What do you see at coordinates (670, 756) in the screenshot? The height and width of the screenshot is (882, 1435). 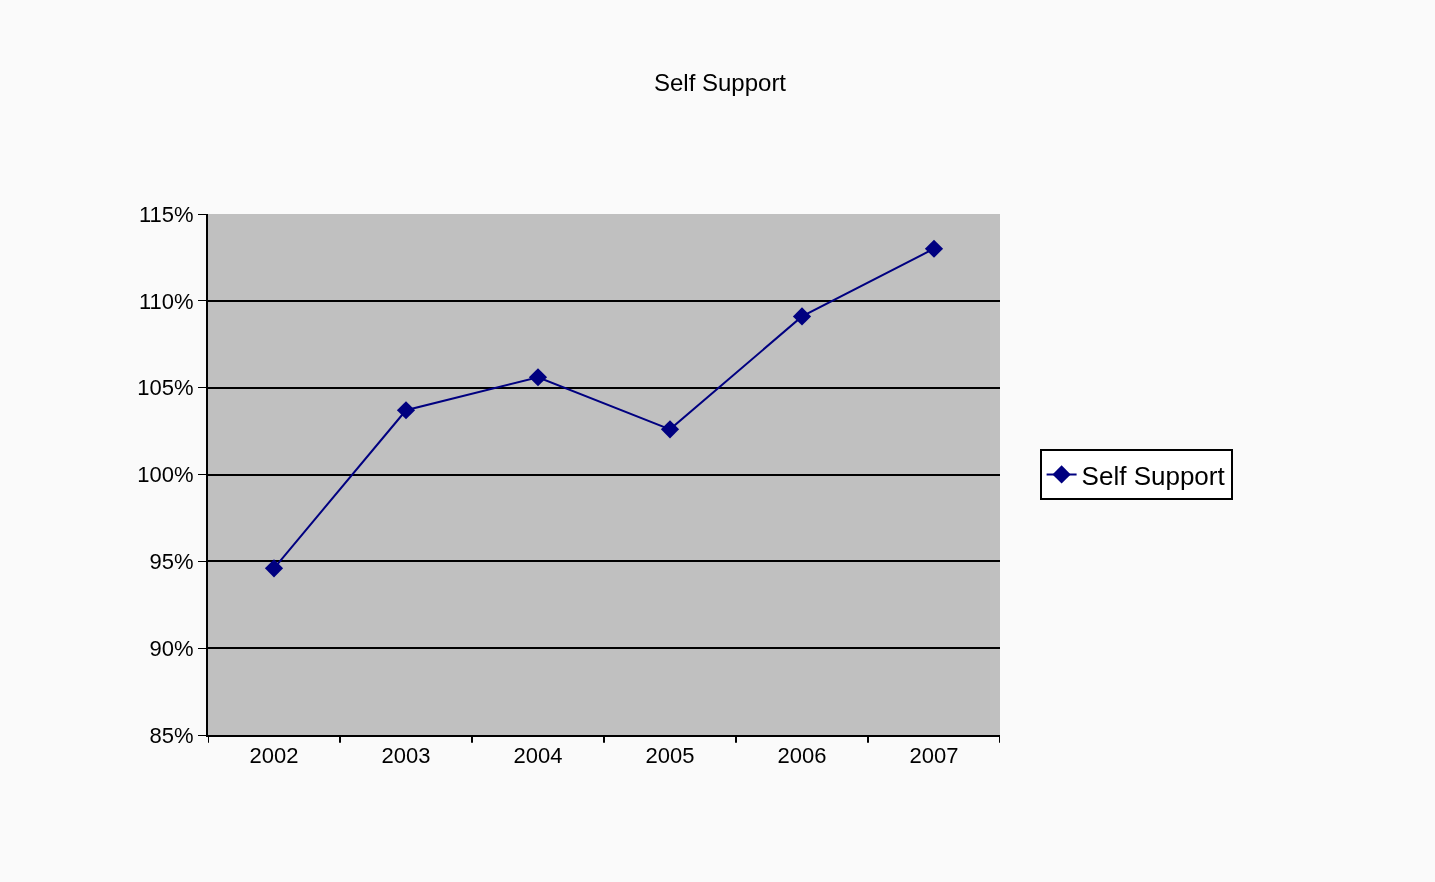 I see `x-tick-label: 2005` at bounding box center [670, 756].